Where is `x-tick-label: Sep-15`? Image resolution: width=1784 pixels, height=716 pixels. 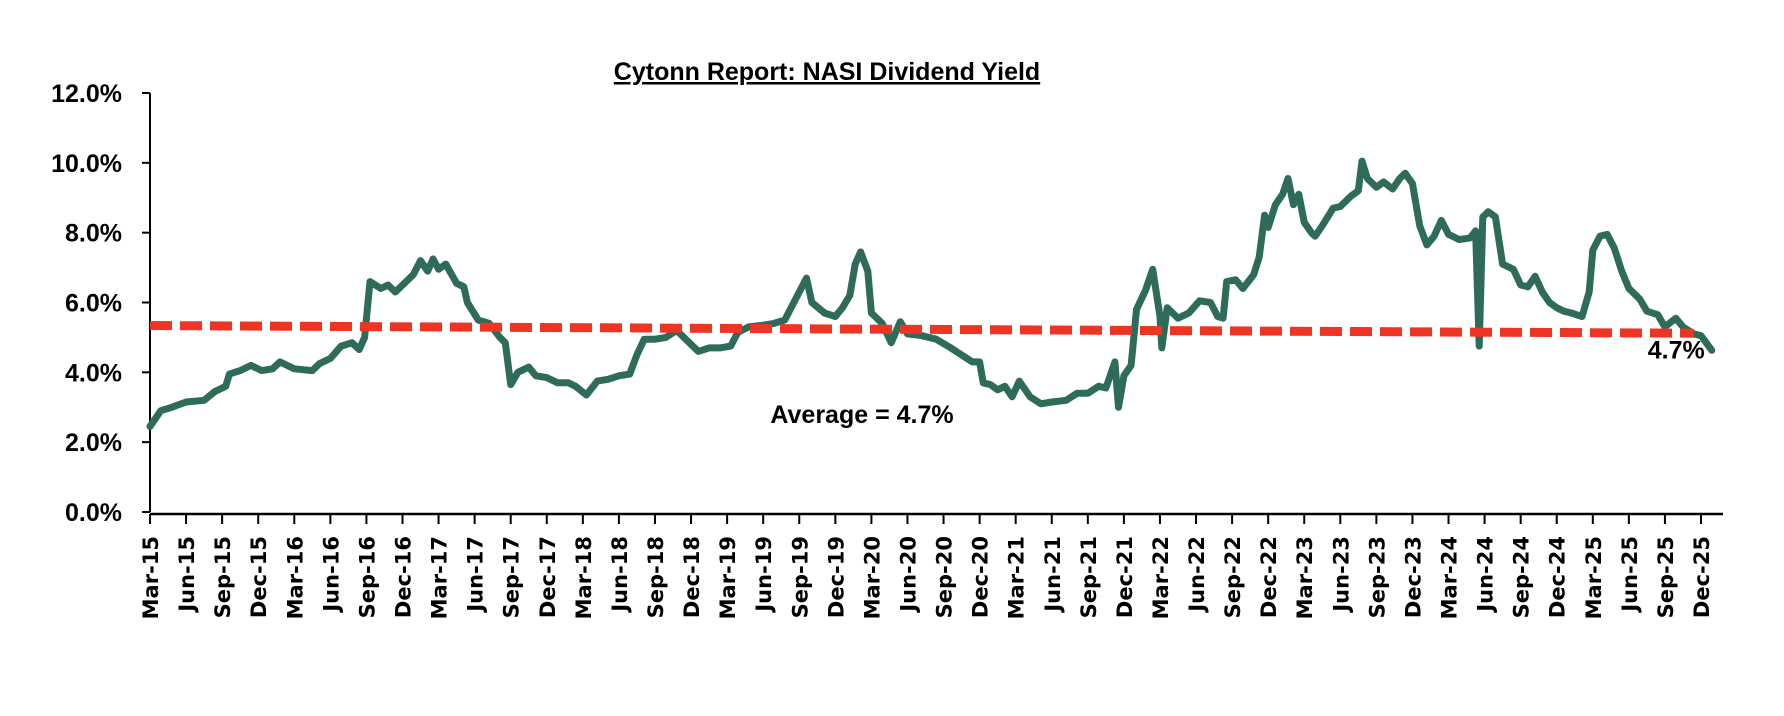
x-tick-label: Sep-15 is located at coordinates (223, 577).